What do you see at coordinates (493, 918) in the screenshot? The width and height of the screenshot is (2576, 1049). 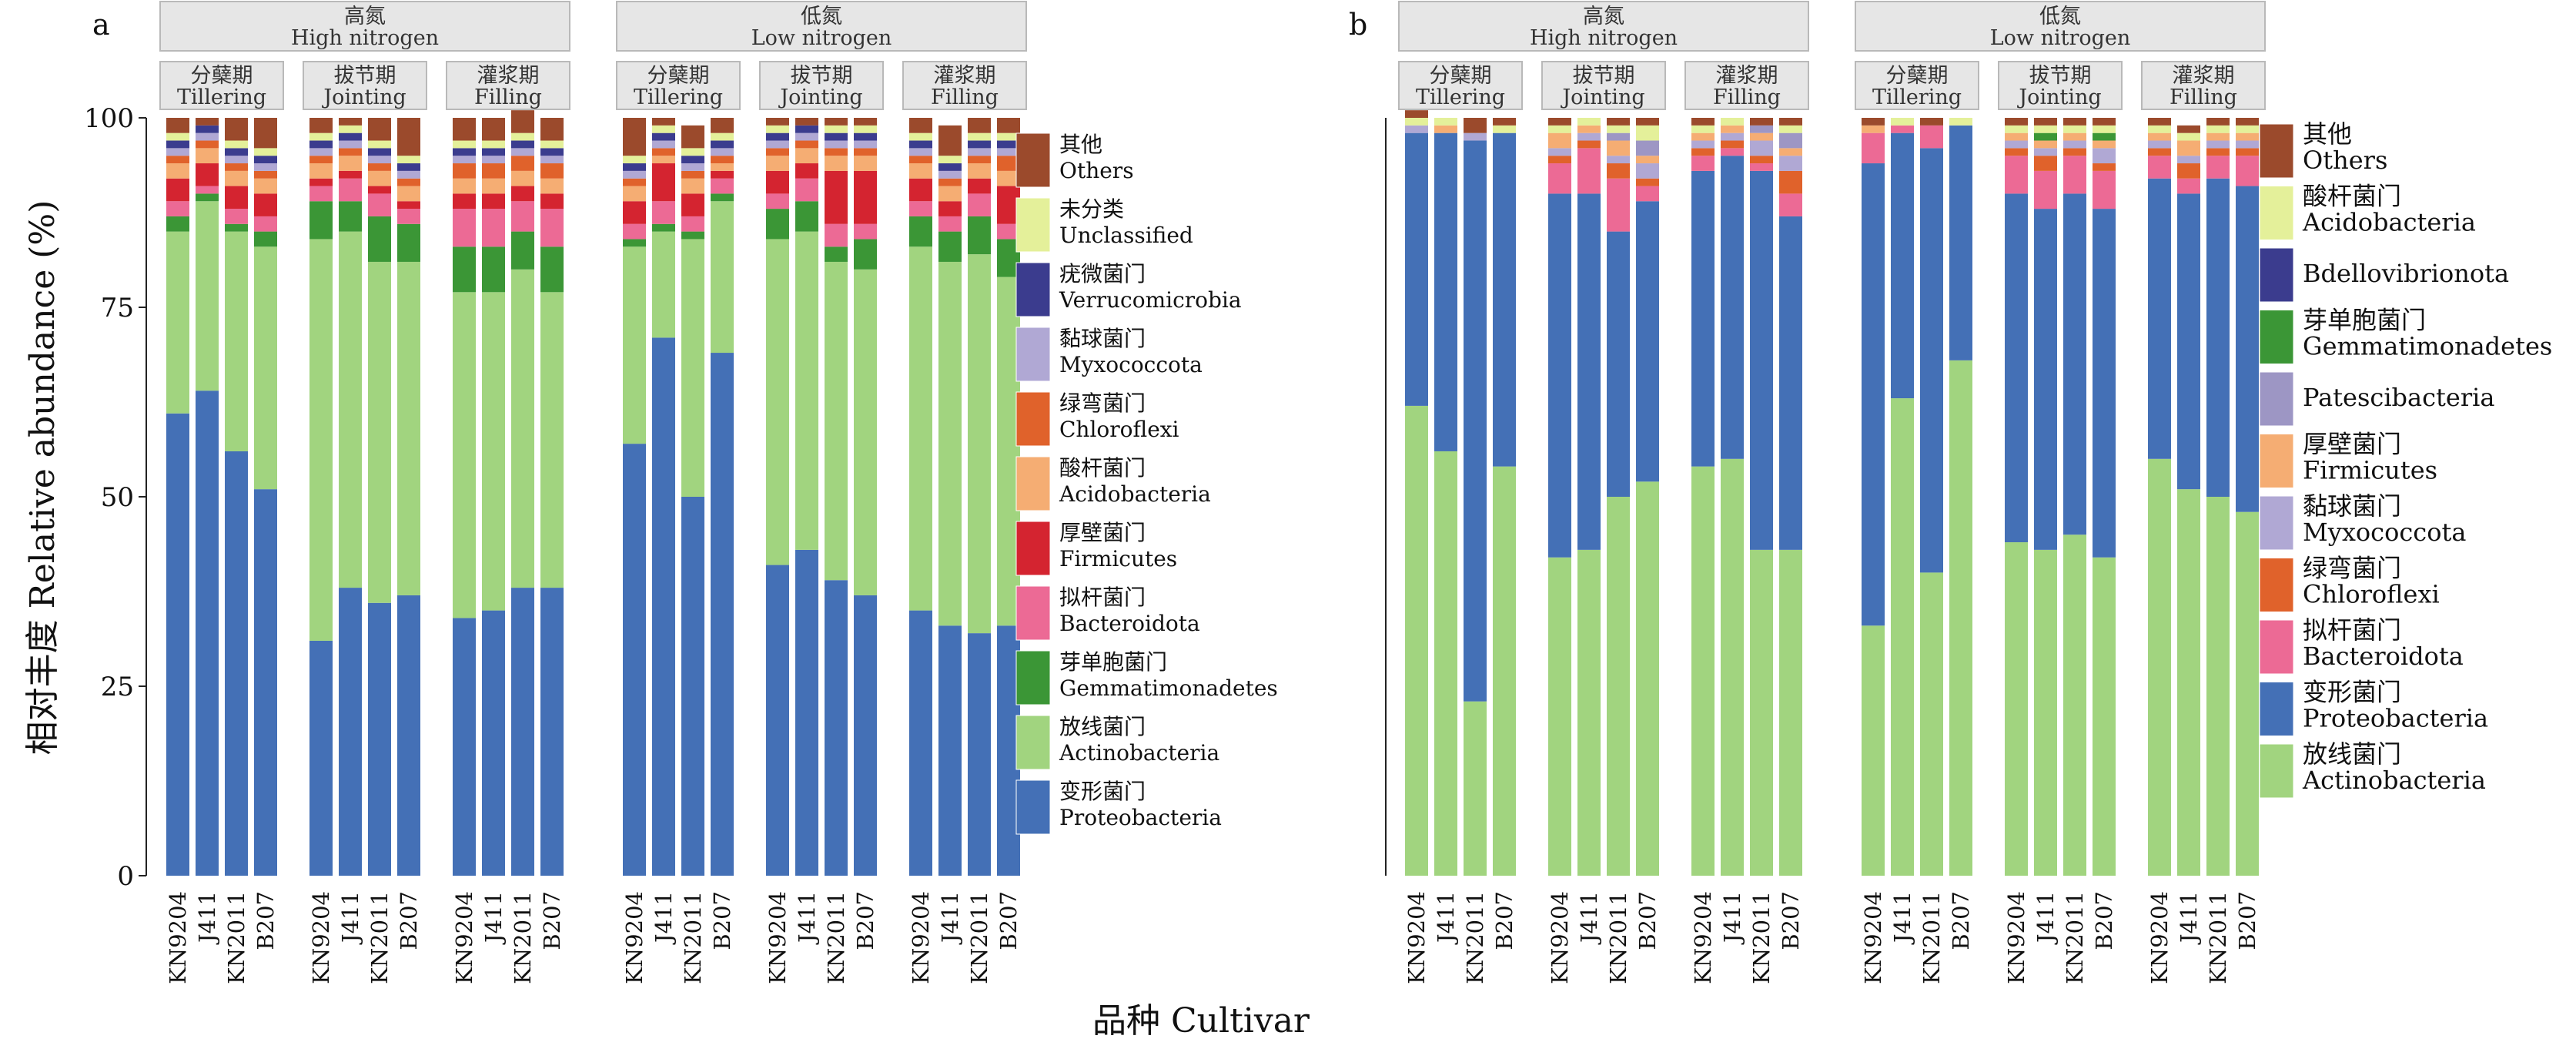 I see `cultivar-label: J411` at bounding box center [493, 918].